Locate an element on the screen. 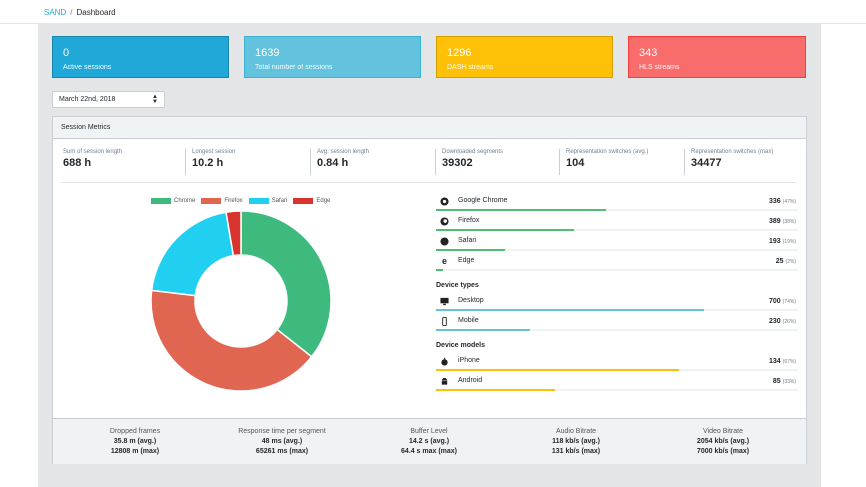 The height and width of the screenshot is (487, 866). footer-label: Buffer Level is located at coordinates (429, 431).